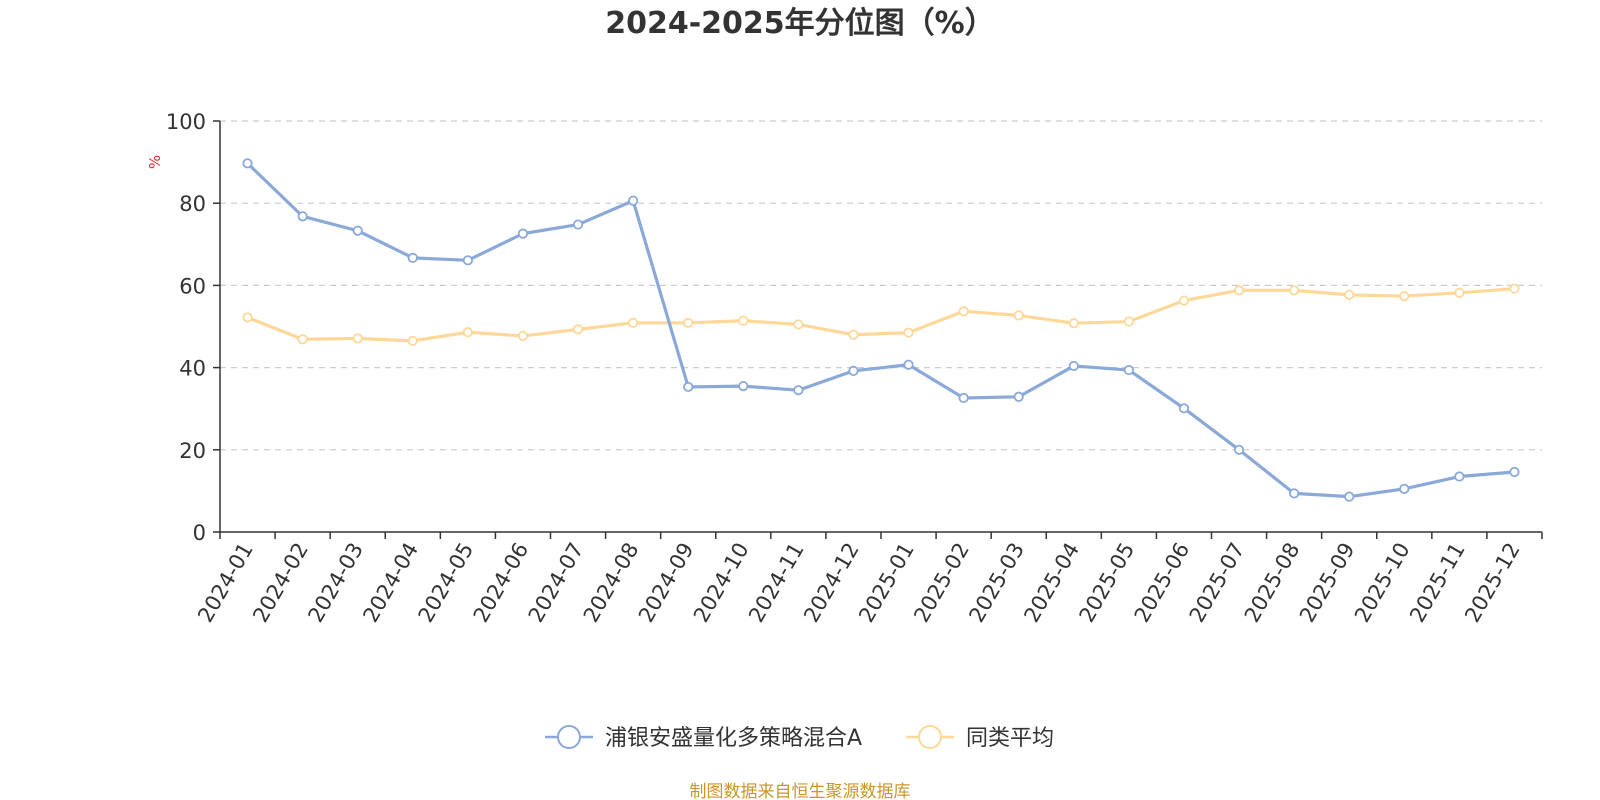  Describe the element at coordinates (800, 791) in the screenshot. I see `source-note: 制图数据来自恒生聚源数据库` at that location.